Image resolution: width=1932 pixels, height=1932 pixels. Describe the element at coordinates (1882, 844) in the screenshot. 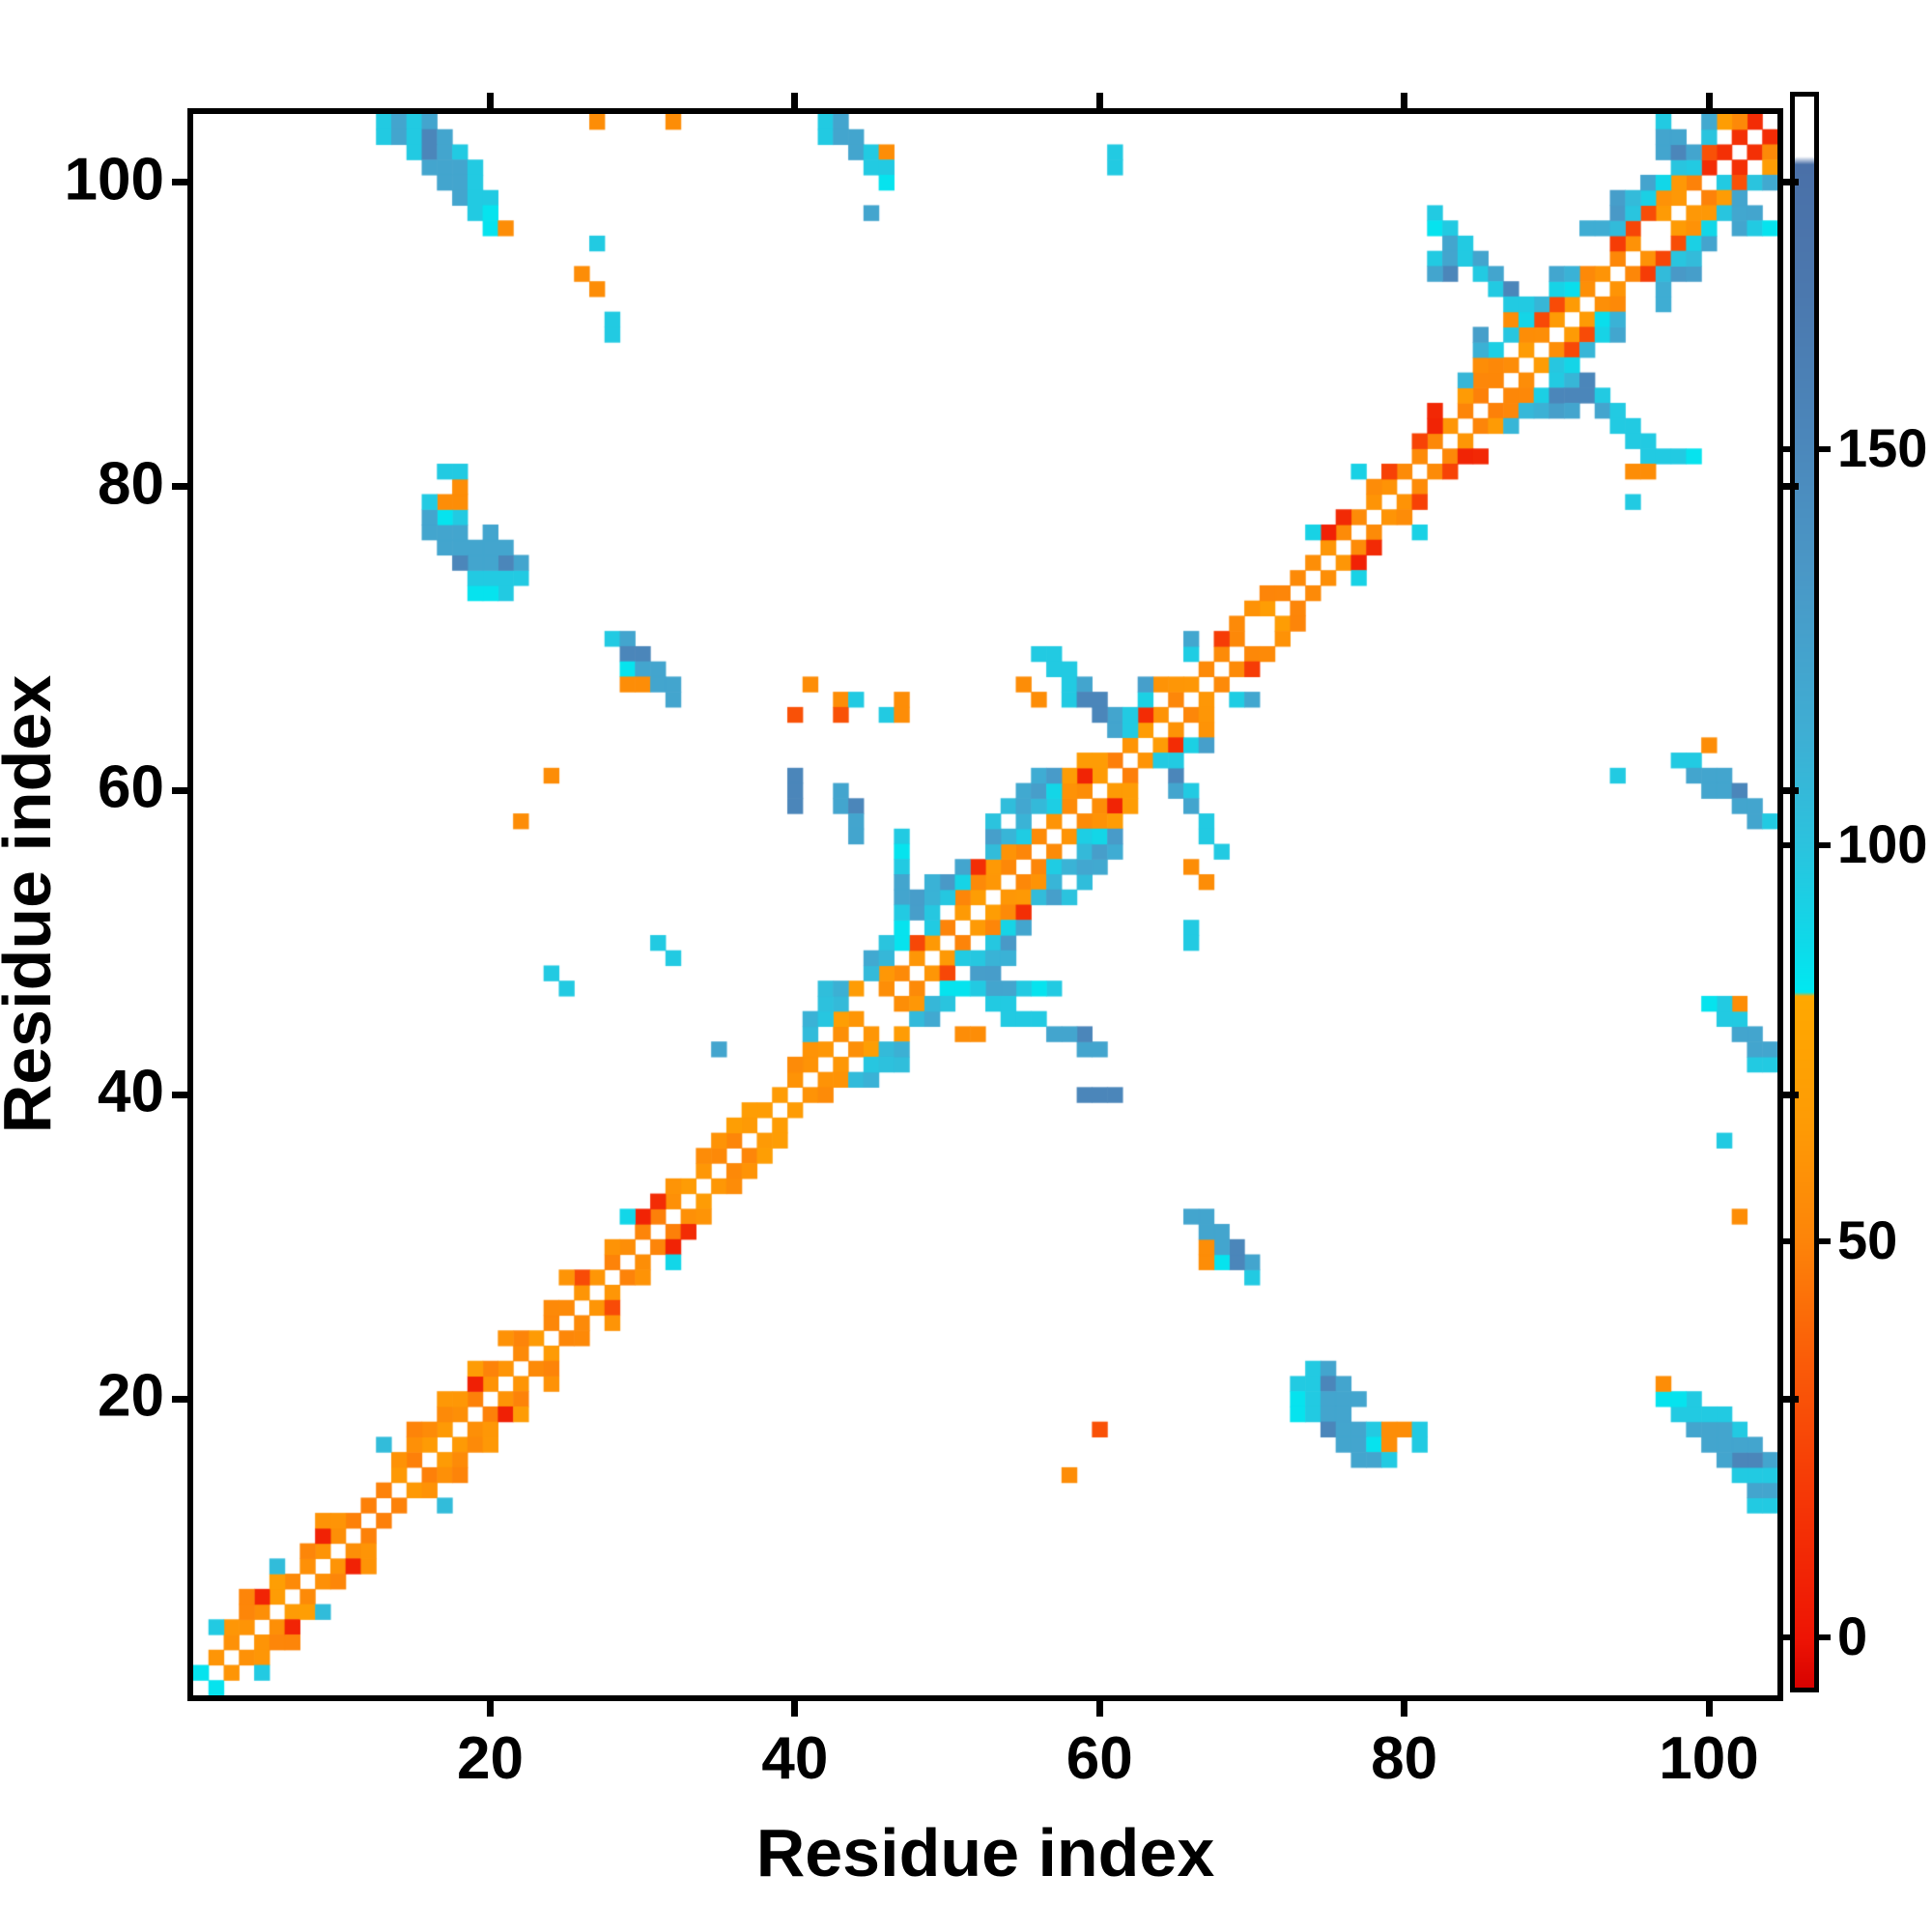

I see `colorbar-tick-label: 100` at that location.